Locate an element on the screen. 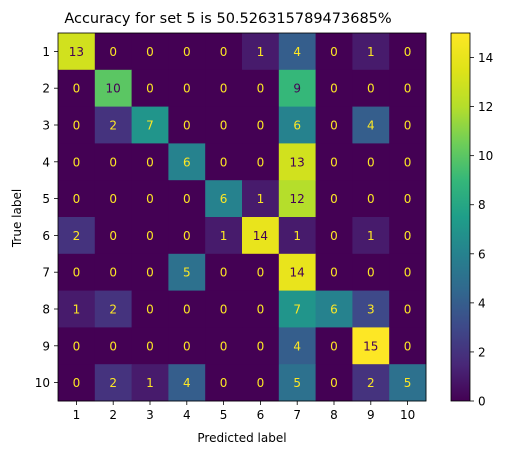 The height and width of the screenshot is (455, 507). colorbar-tick-label: 14 is located at coordinates (485, 58).